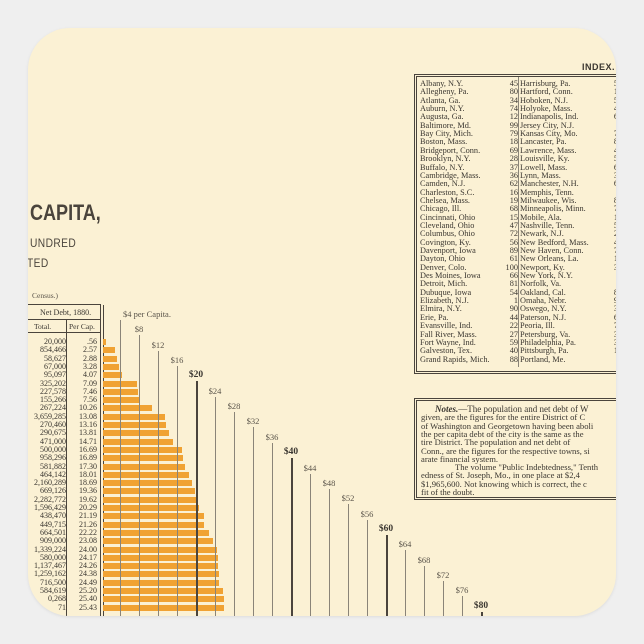  I want to click on scale-tick-label: $48, so click(329, 482).